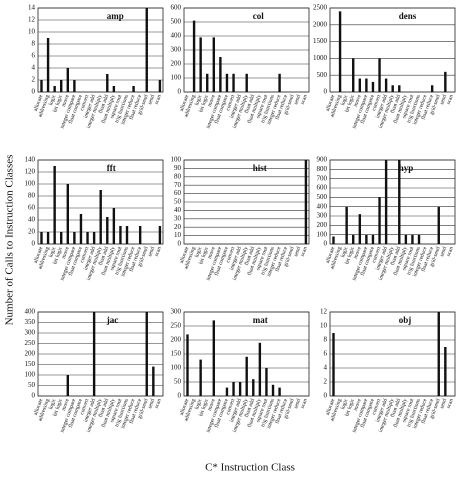  What do you see at coordinates (34, 80) in the screenshot?
I see `y-tick-label: 2` at bounding box center [34, 80].